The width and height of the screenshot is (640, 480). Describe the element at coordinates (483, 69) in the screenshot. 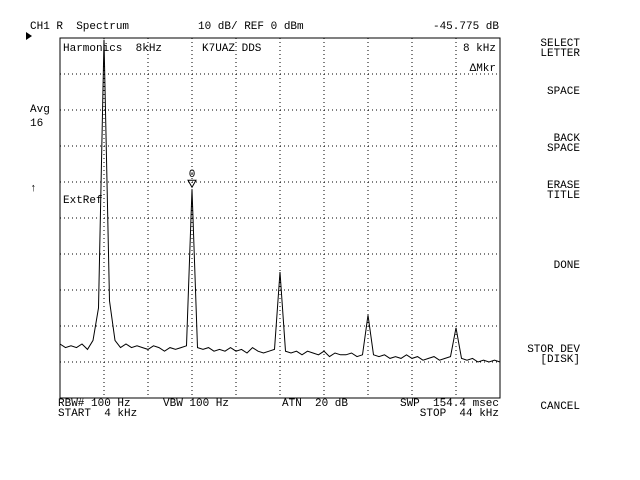

I see `marker-mode: ΔMkr` at that location.